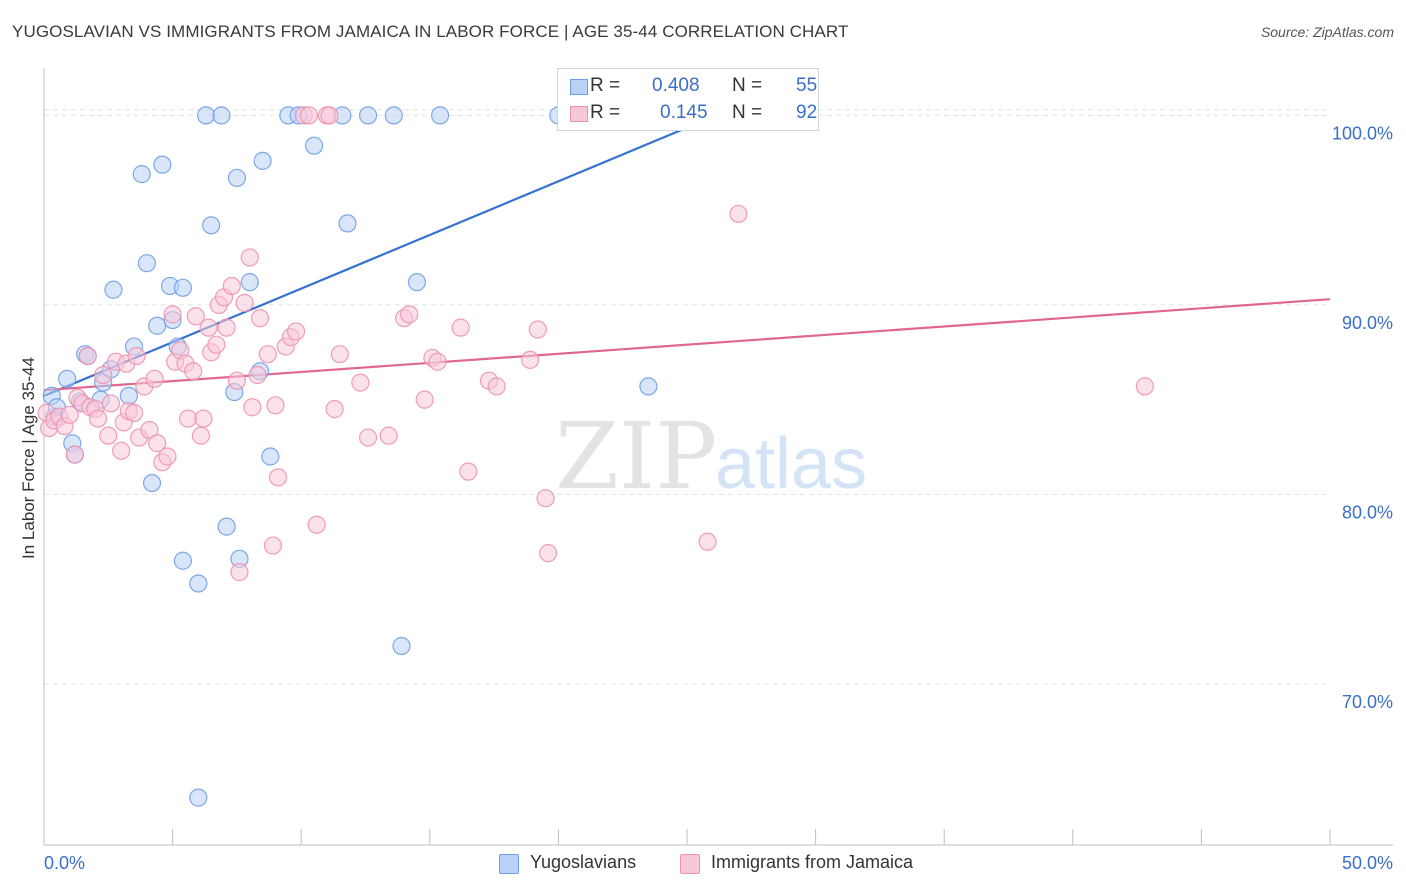 This screenshot has width=1406, height=892. I want to click on legend-r-value: 0.145, so click(684, 112).